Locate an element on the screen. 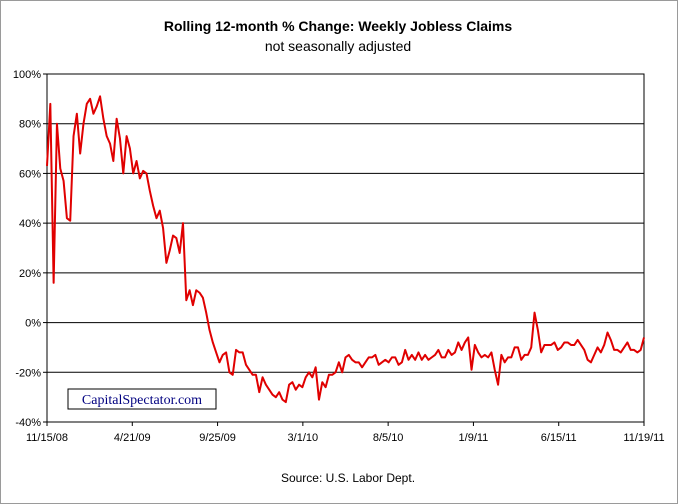  x-tick-label: 9/25/09 is located at coordinates (217, 438).